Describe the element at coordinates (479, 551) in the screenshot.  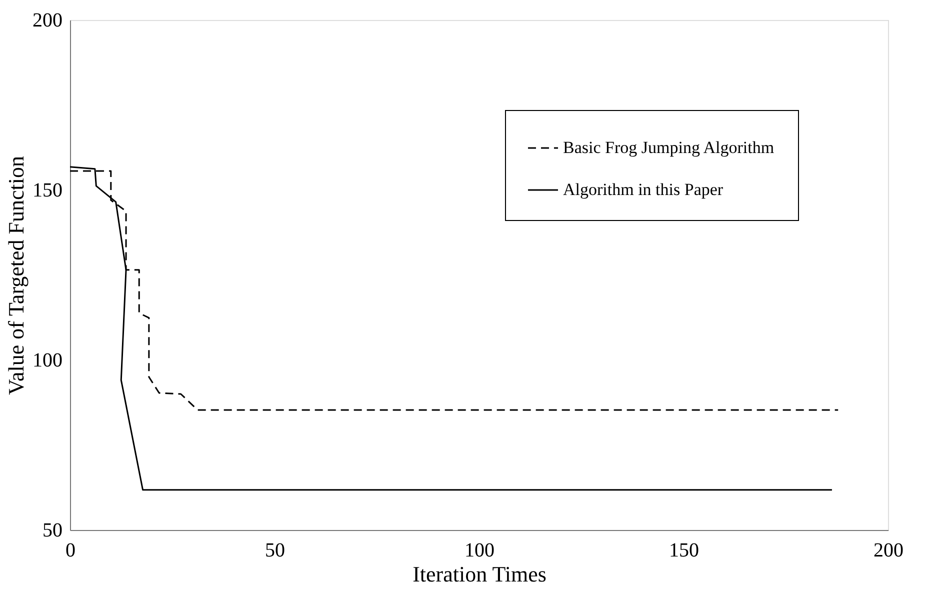
I see `x-tick-label: 100` at that location.